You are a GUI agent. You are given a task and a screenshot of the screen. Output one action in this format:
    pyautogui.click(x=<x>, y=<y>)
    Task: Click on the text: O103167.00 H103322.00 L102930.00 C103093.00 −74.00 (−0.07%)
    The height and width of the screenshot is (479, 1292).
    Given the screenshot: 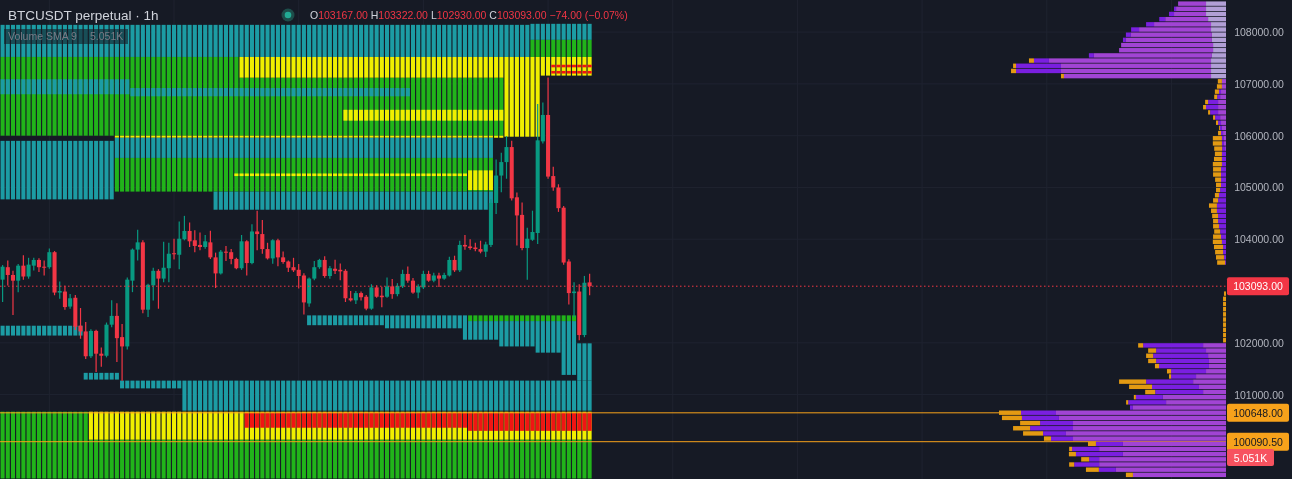 What is the action you would take?
    pyautogui.click(x=469, y=15)
    